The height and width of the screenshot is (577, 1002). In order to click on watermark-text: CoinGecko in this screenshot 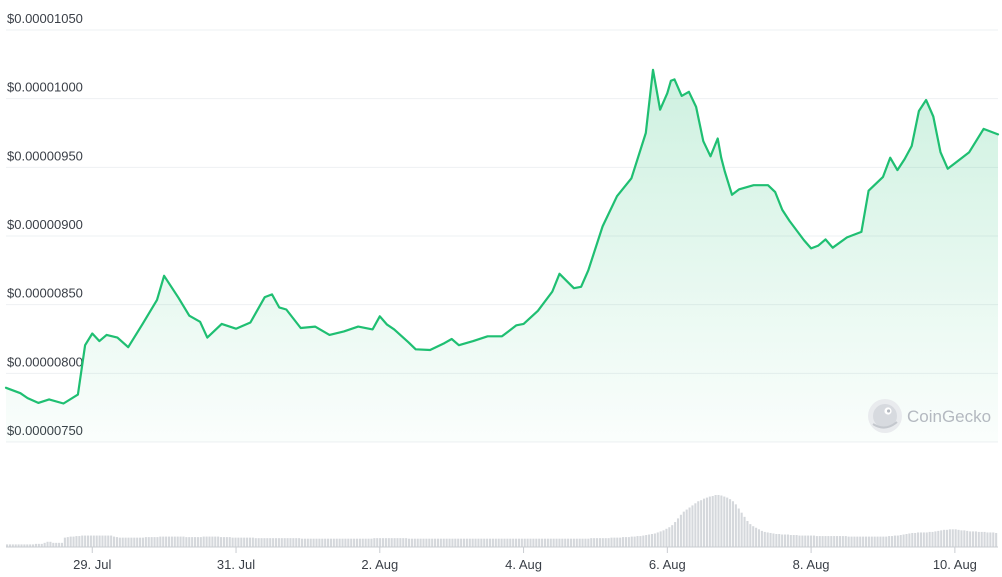, I will do `click(949, 416)`.